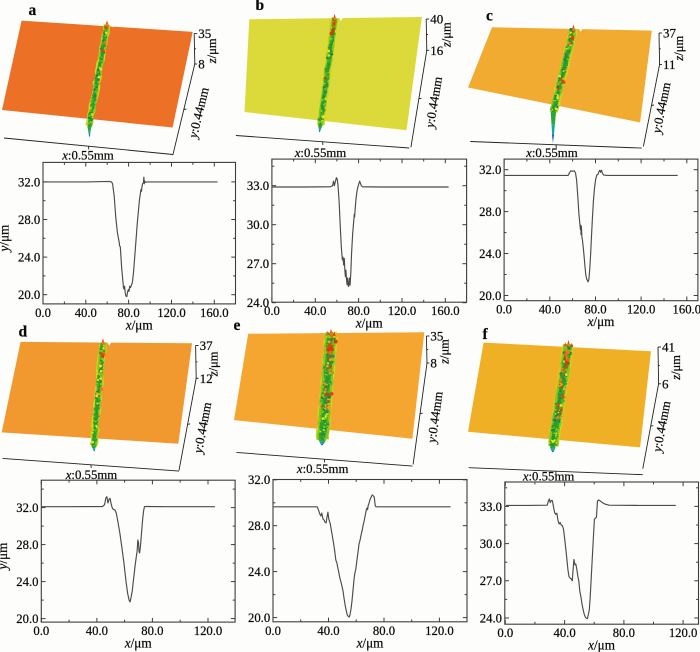 Image resolution: width=700 pixels, height=652 pixels. I want to click on svg-text: f, so click(486, 334).